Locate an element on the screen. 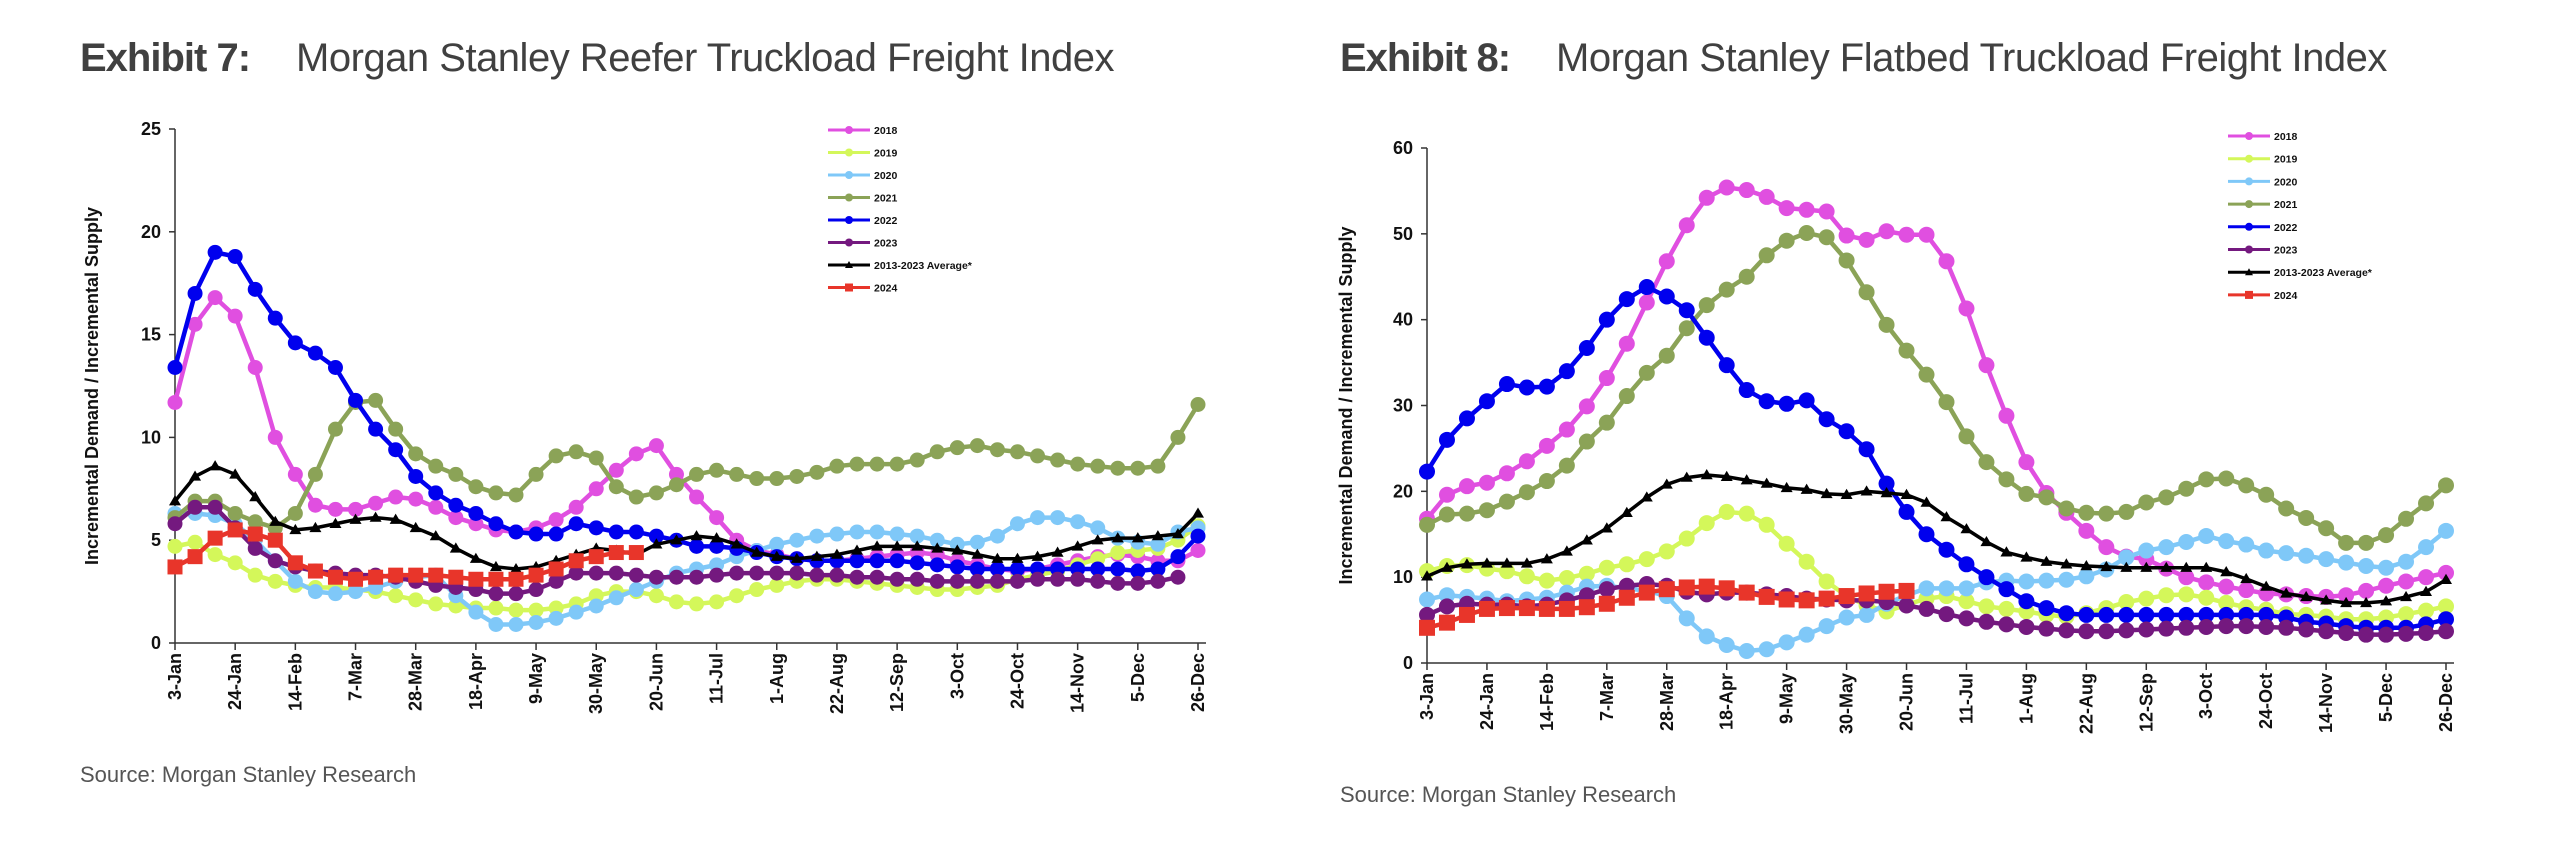 The height and width of the screenshot is (841, 2560). x-tick-label: 9-May is located at coordinates (536, 678).